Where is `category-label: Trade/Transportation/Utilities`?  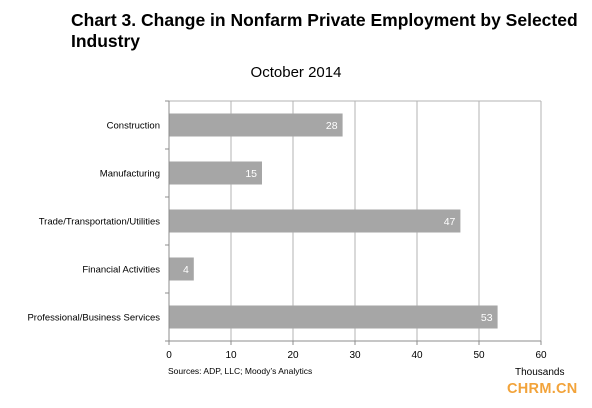
category-label: Trade/Transportation/Utilities is located at coordinates (100, 222).